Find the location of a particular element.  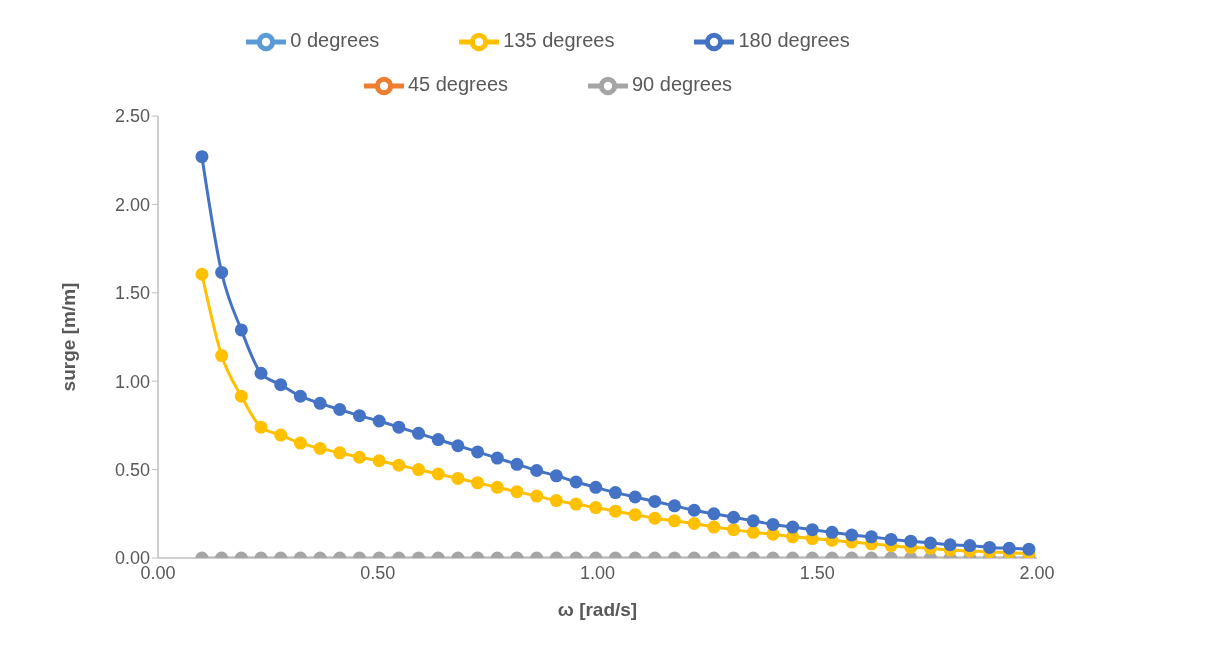

legend-label: 180 degrees is located at coordinates (794, 40).